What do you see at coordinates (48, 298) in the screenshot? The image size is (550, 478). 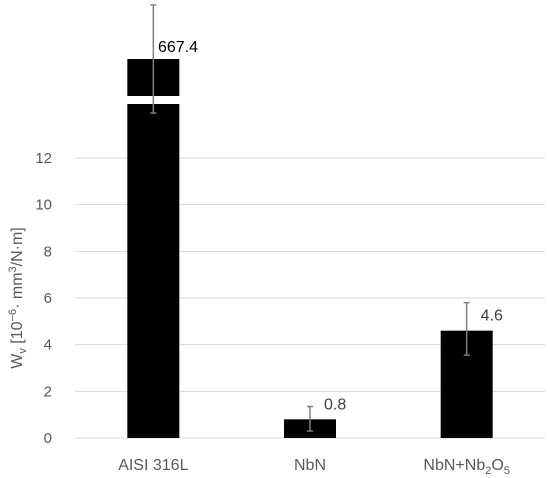 I see `y-tick-label: 6` at bounding box center [48, 298].